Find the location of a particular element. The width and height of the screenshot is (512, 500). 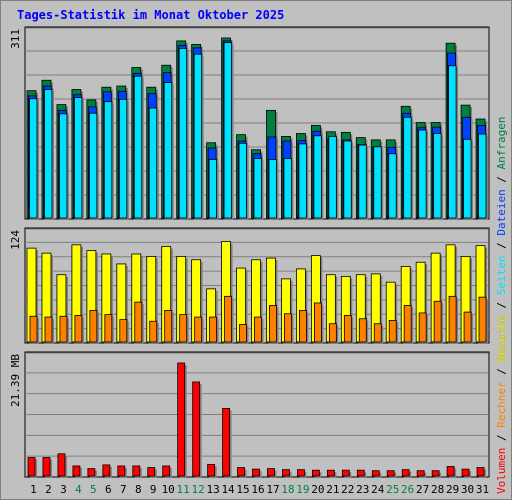

day-25-bars is located at coordinates (392, 312).